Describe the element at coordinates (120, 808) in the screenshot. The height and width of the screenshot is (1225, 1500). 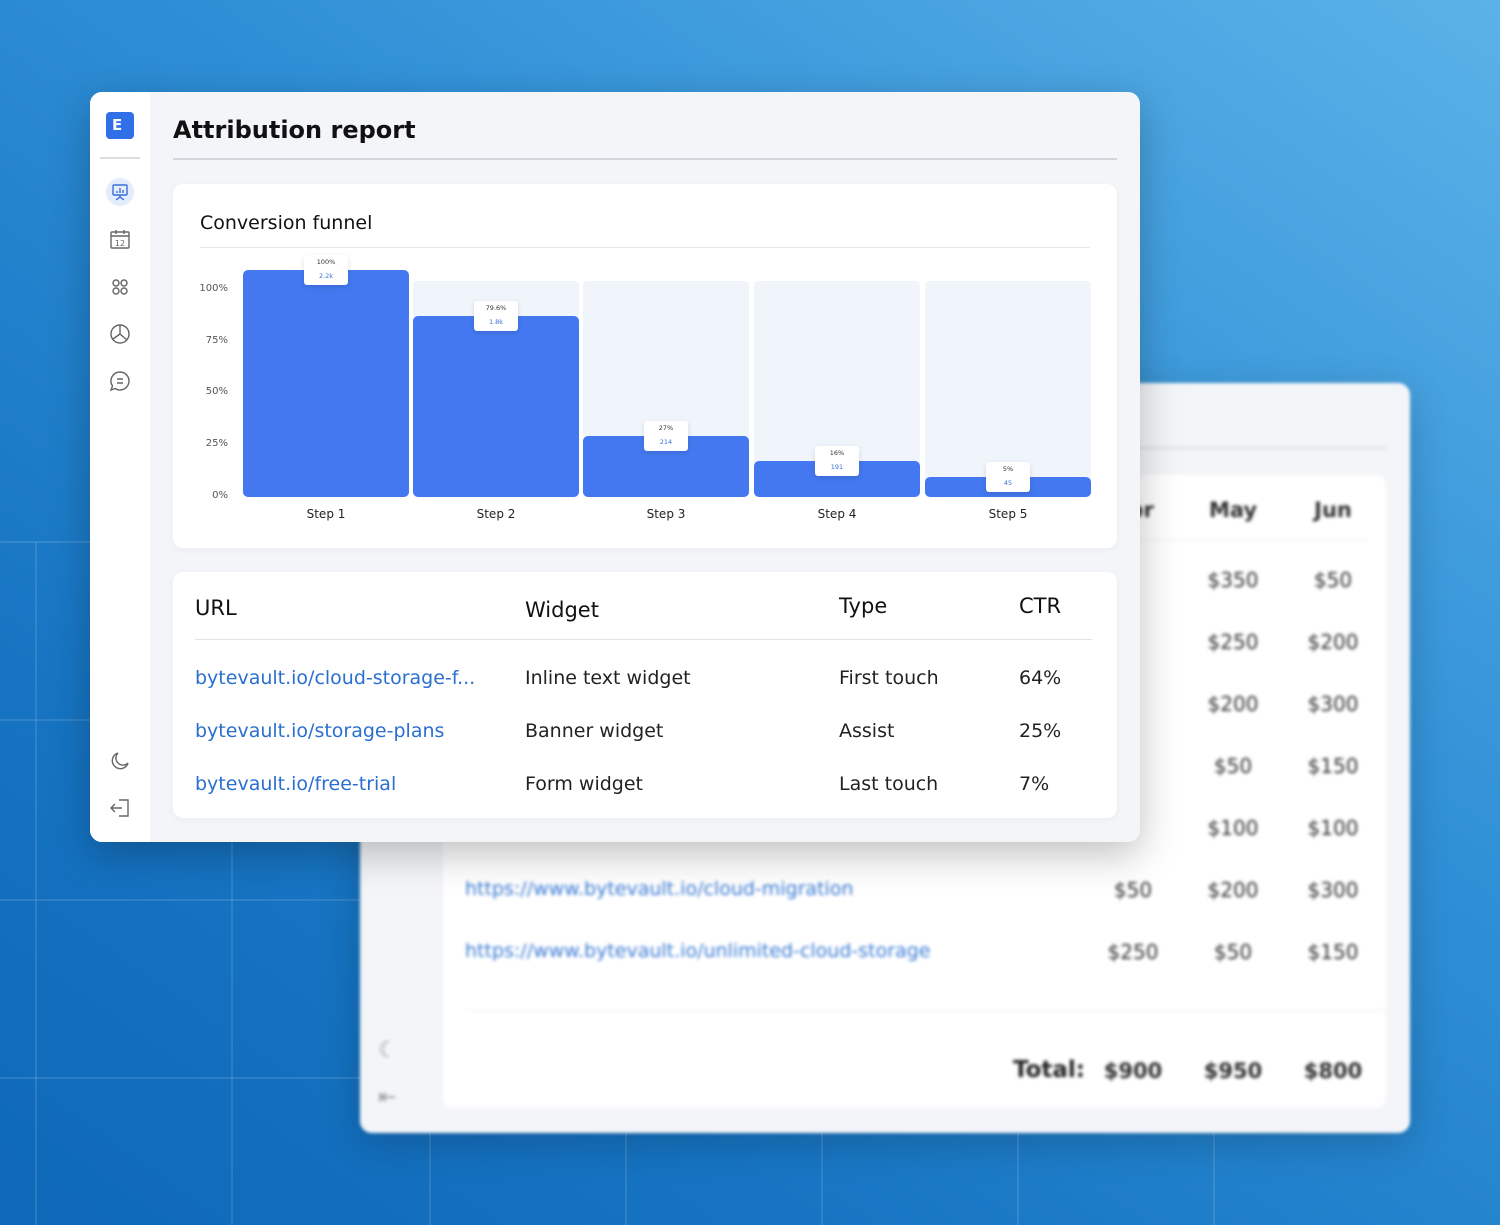
I see `logout-icon` at that location.